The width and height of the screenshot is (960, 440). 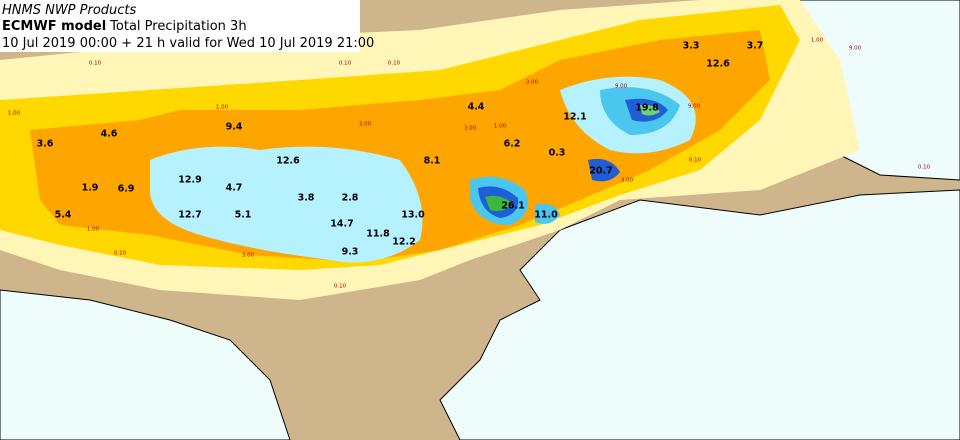 What do you see at coordinates (90, 188) in the screenshot?
I see `max-label: 1.9` at bounding box center [90, 188].